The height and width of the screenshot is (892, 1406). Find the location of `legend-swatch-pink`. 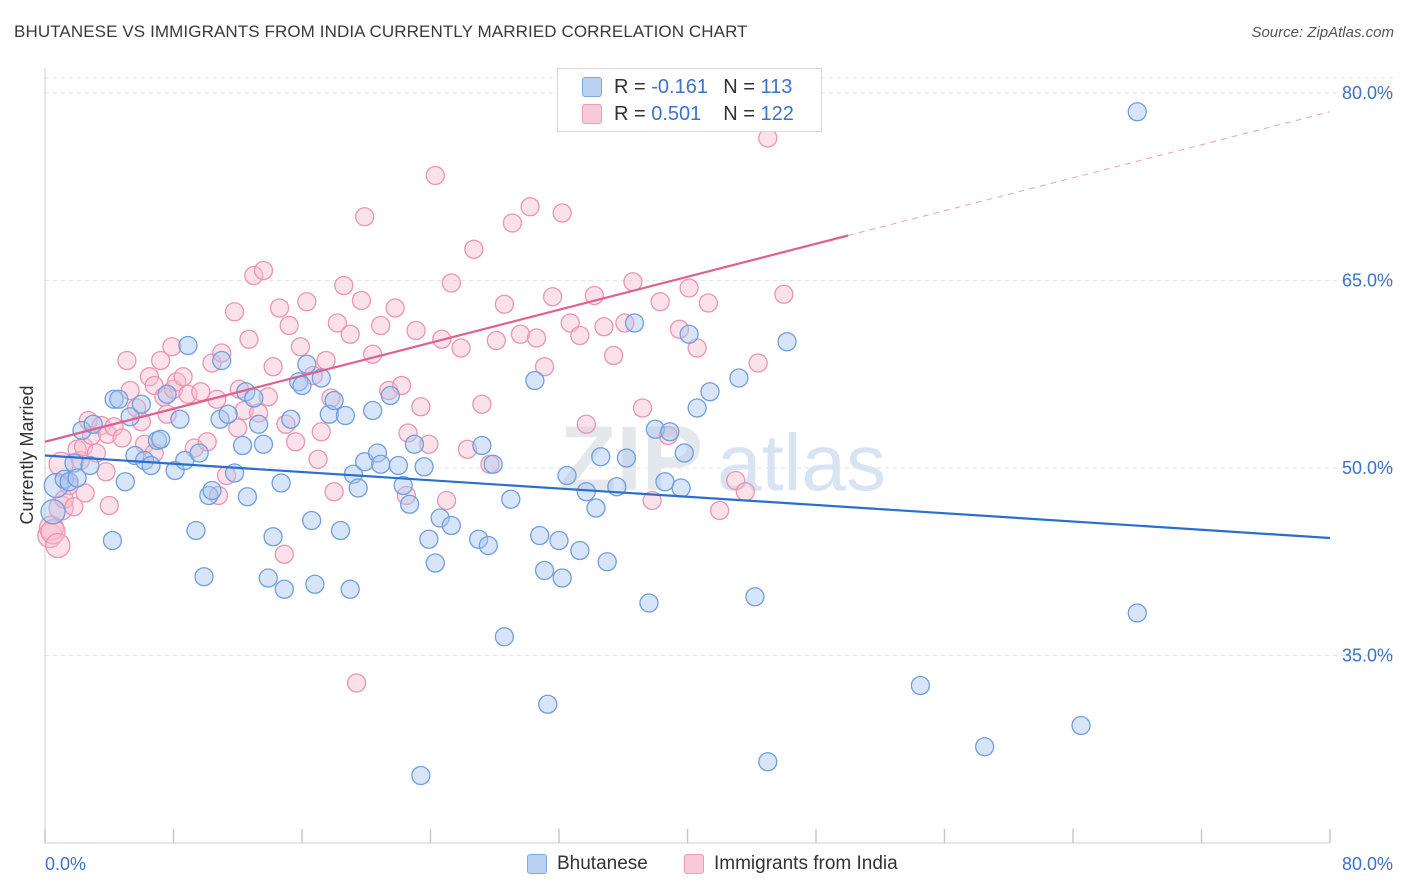

legend-swatch-pink is located at coordinates (592, 114).